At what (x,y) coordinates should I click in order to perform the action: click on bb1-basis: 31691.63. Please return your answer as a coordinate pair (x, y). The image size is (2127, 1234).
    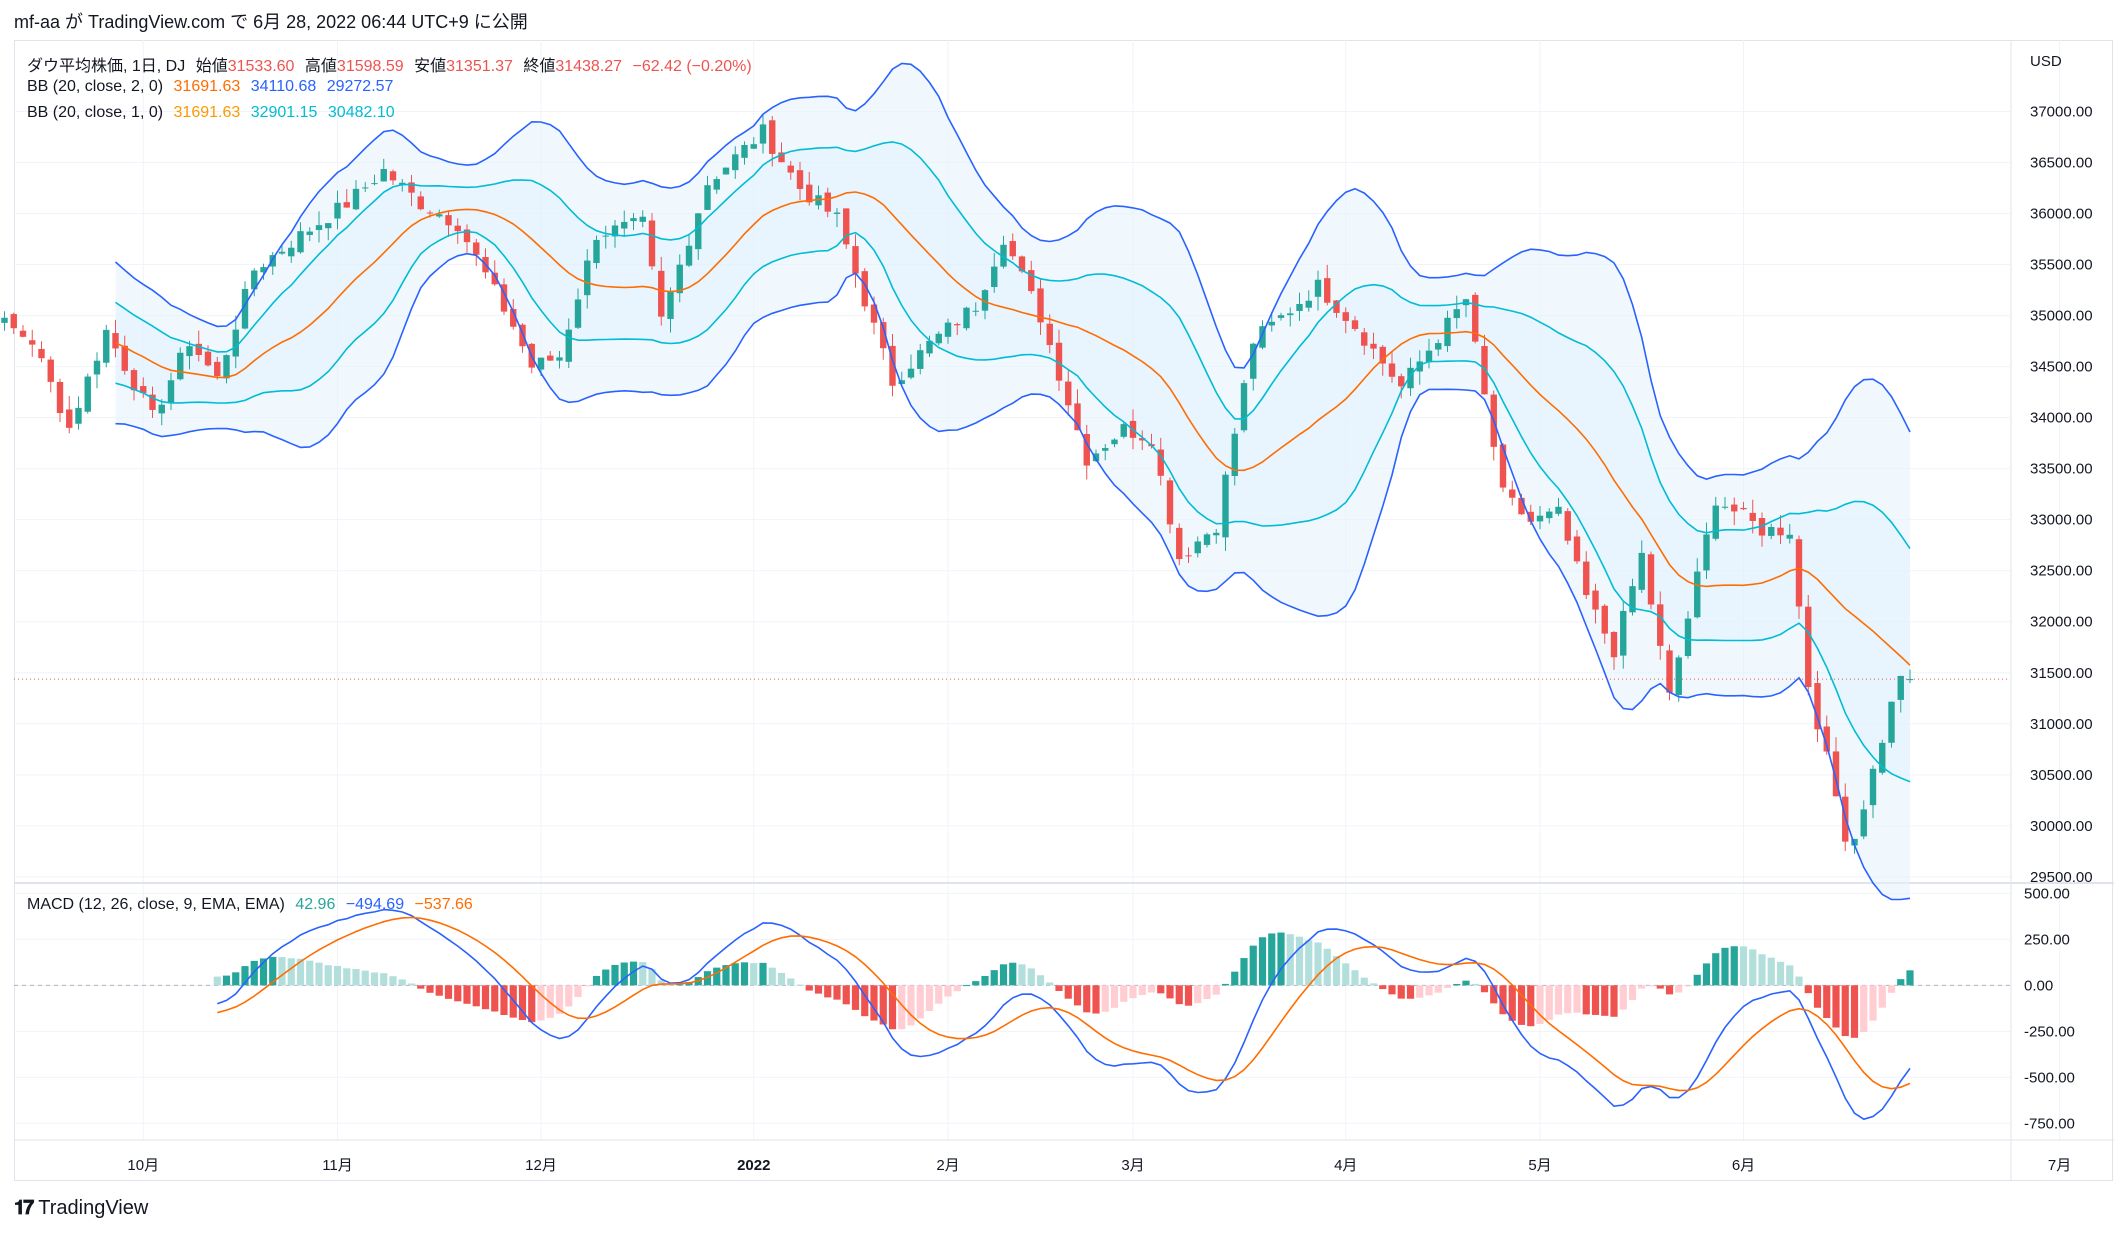
    Looking at the image, I should click on (207, 112).